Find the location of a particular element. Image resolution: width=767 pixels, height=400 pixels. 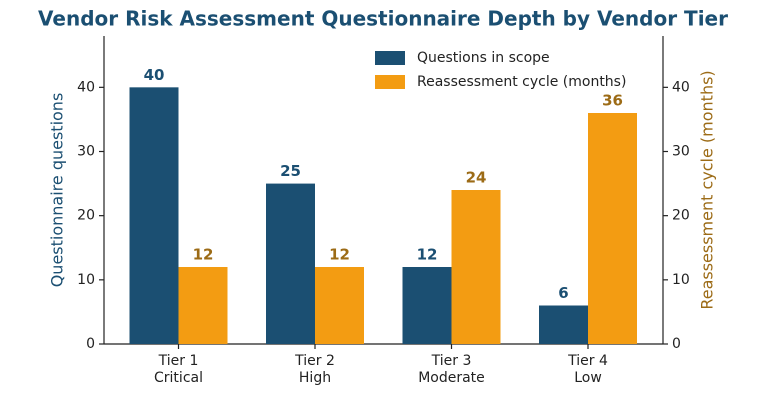

legend-label: Reassessment cycle (months) is located at coordinates (521, 82).